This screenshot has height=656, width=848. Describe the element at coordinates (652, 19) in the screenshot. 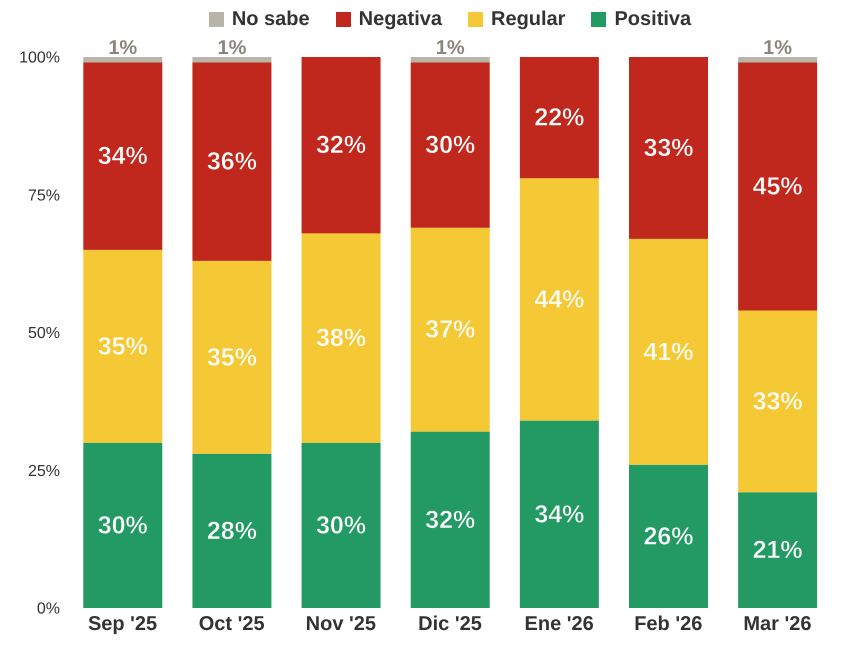

I see `legend-label: Positiva` at that location.